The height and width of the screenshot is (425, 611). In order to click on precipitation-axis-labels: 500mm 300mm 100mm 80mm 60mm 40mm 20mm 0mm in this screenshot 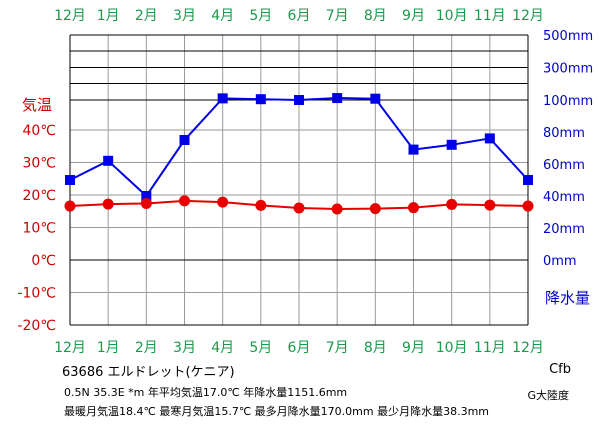, I will do `click(568, 149)`.